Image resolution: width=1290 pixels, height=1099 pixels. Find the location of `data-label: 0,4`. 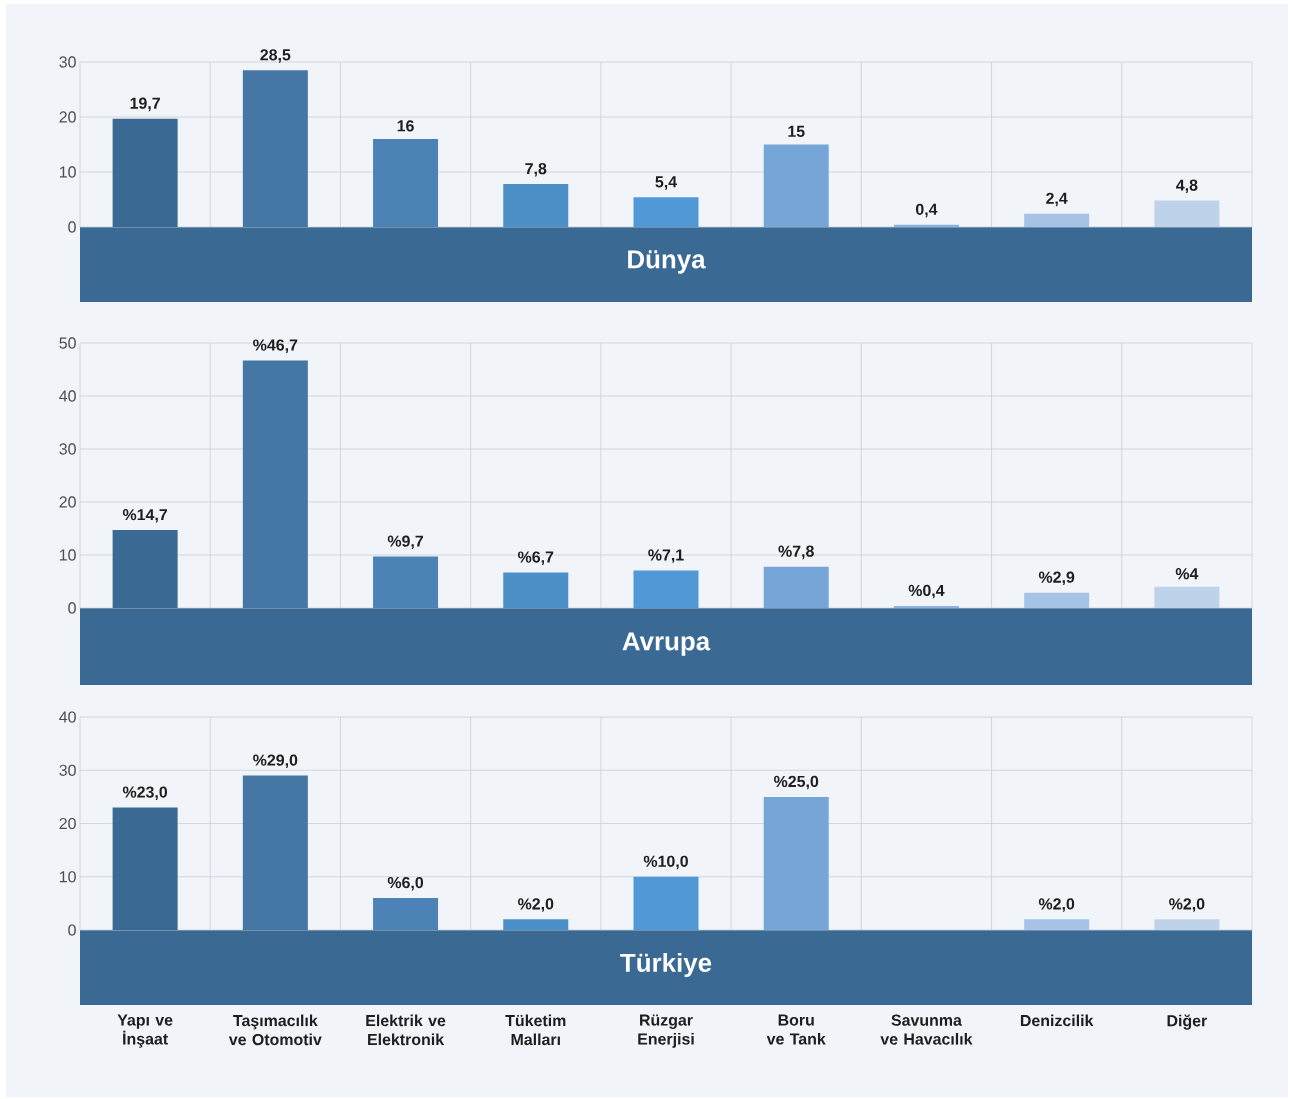

data-label: 0,4 is located at coordinates (926, 210).